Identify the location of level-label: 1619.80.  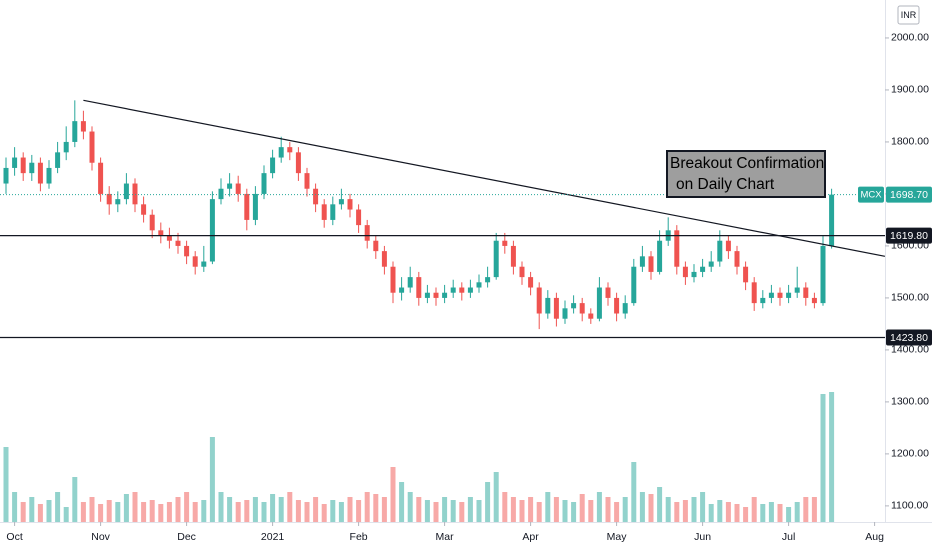
(909, 236).